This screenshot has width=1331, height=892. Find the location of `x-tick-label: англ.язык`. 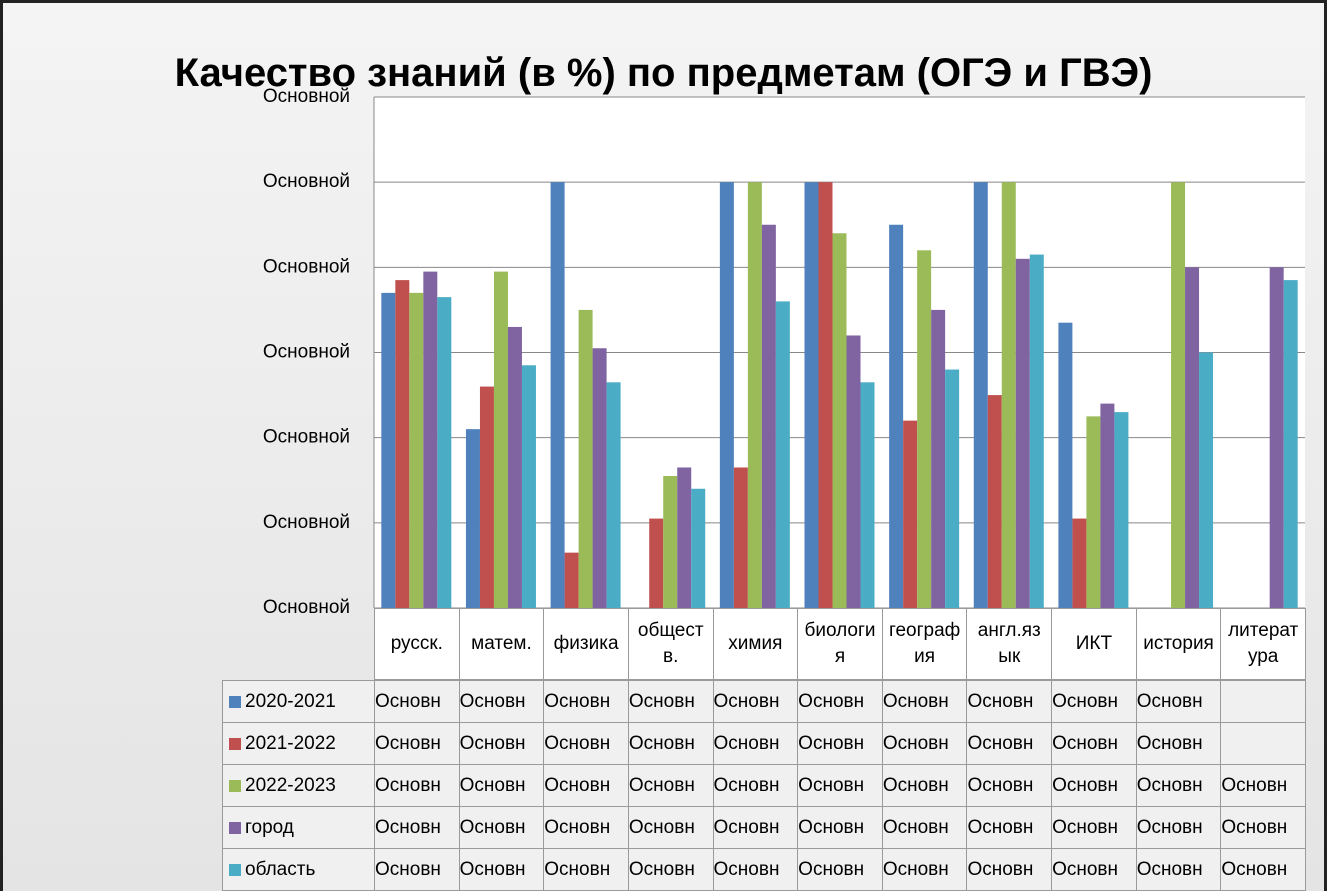

x-tick-label: англ.язык is located at coordinates (1009, 644).